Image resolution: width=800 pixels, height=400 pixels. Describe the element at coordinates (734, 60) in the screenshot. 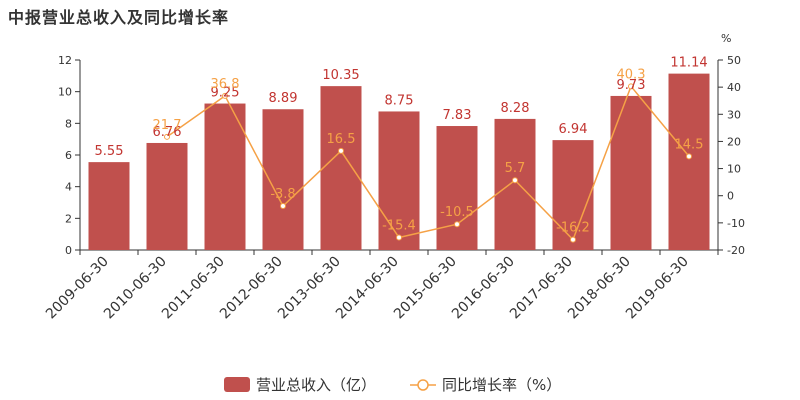

I see `y-right-tick-label: 50` at that location.